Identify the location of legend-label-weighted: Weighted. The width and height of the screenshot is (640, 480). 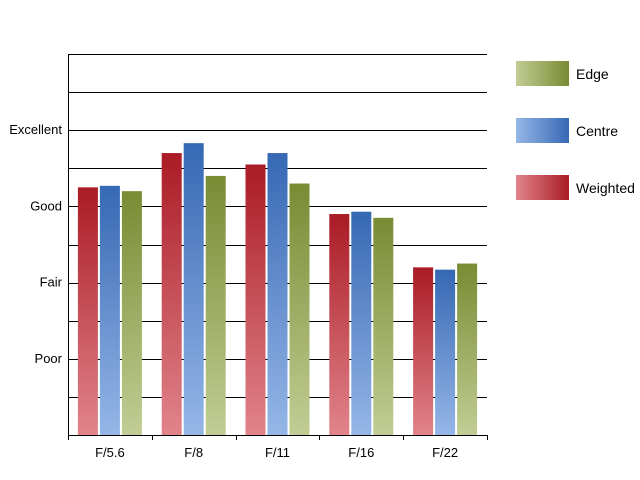
(605, 188).